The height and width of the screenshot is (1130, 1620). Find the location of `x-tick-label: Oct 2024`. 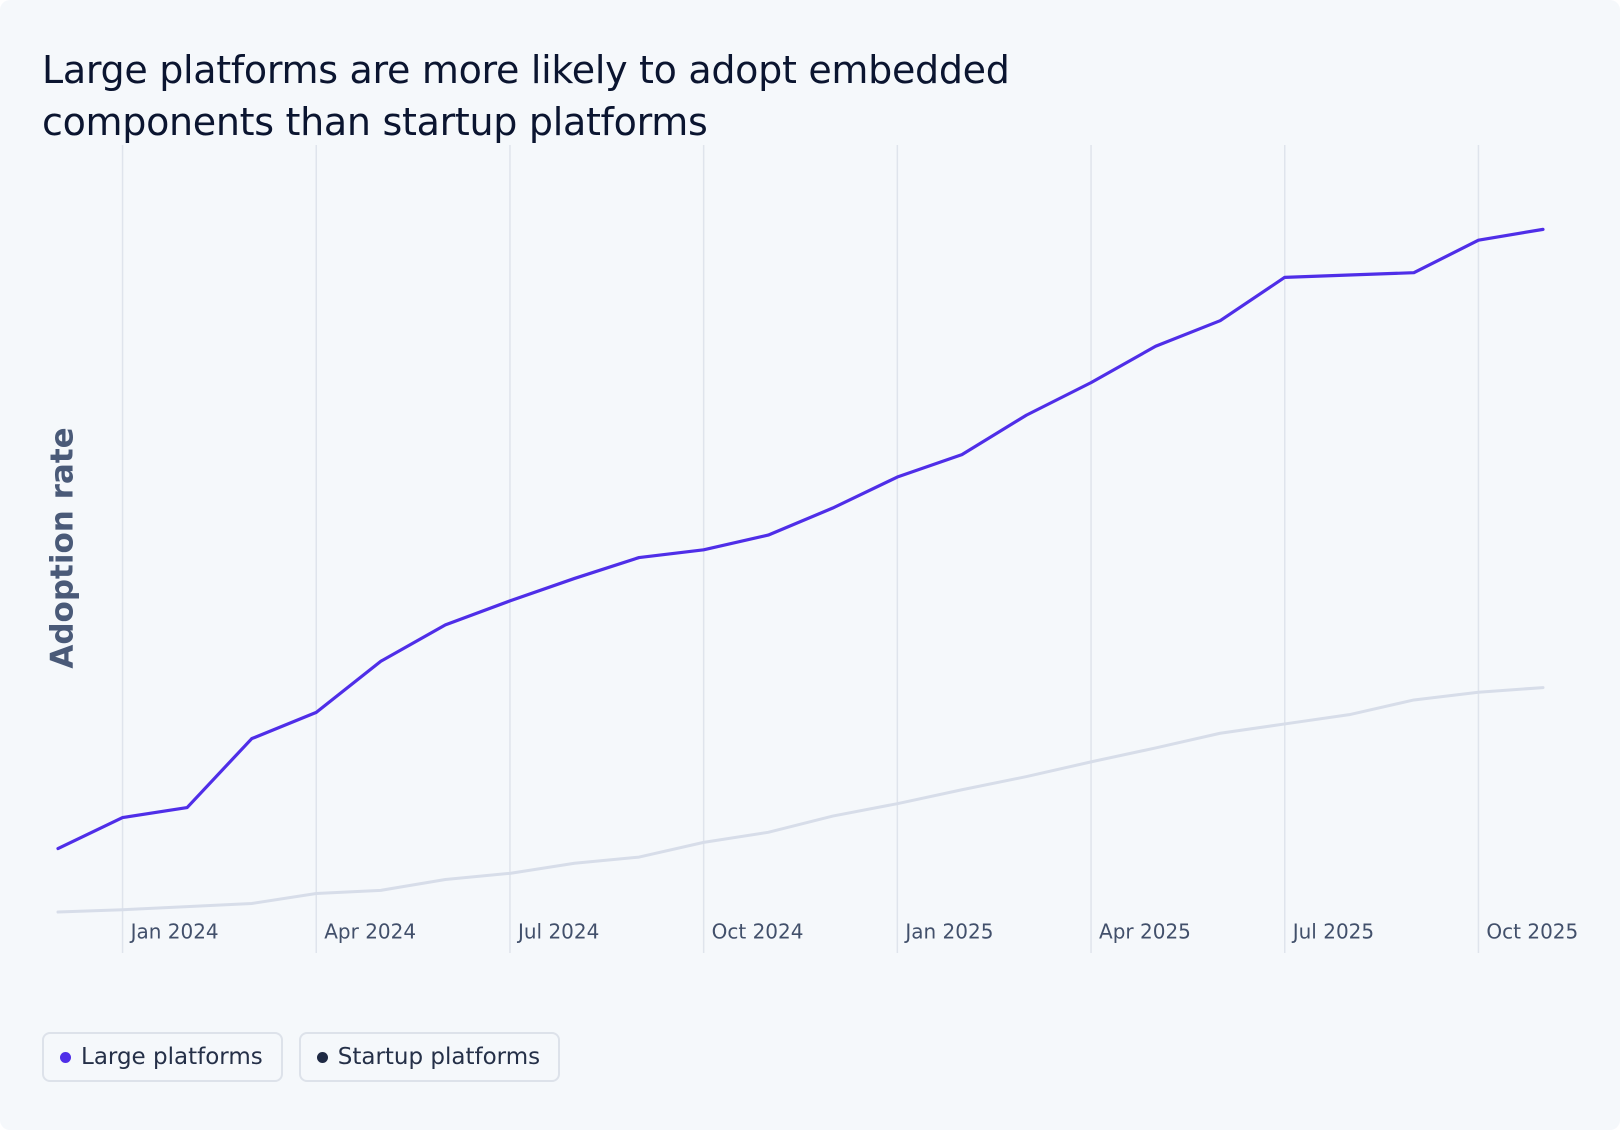

x-tick-label: Oct 2024 is located at coordinates (758, 932).